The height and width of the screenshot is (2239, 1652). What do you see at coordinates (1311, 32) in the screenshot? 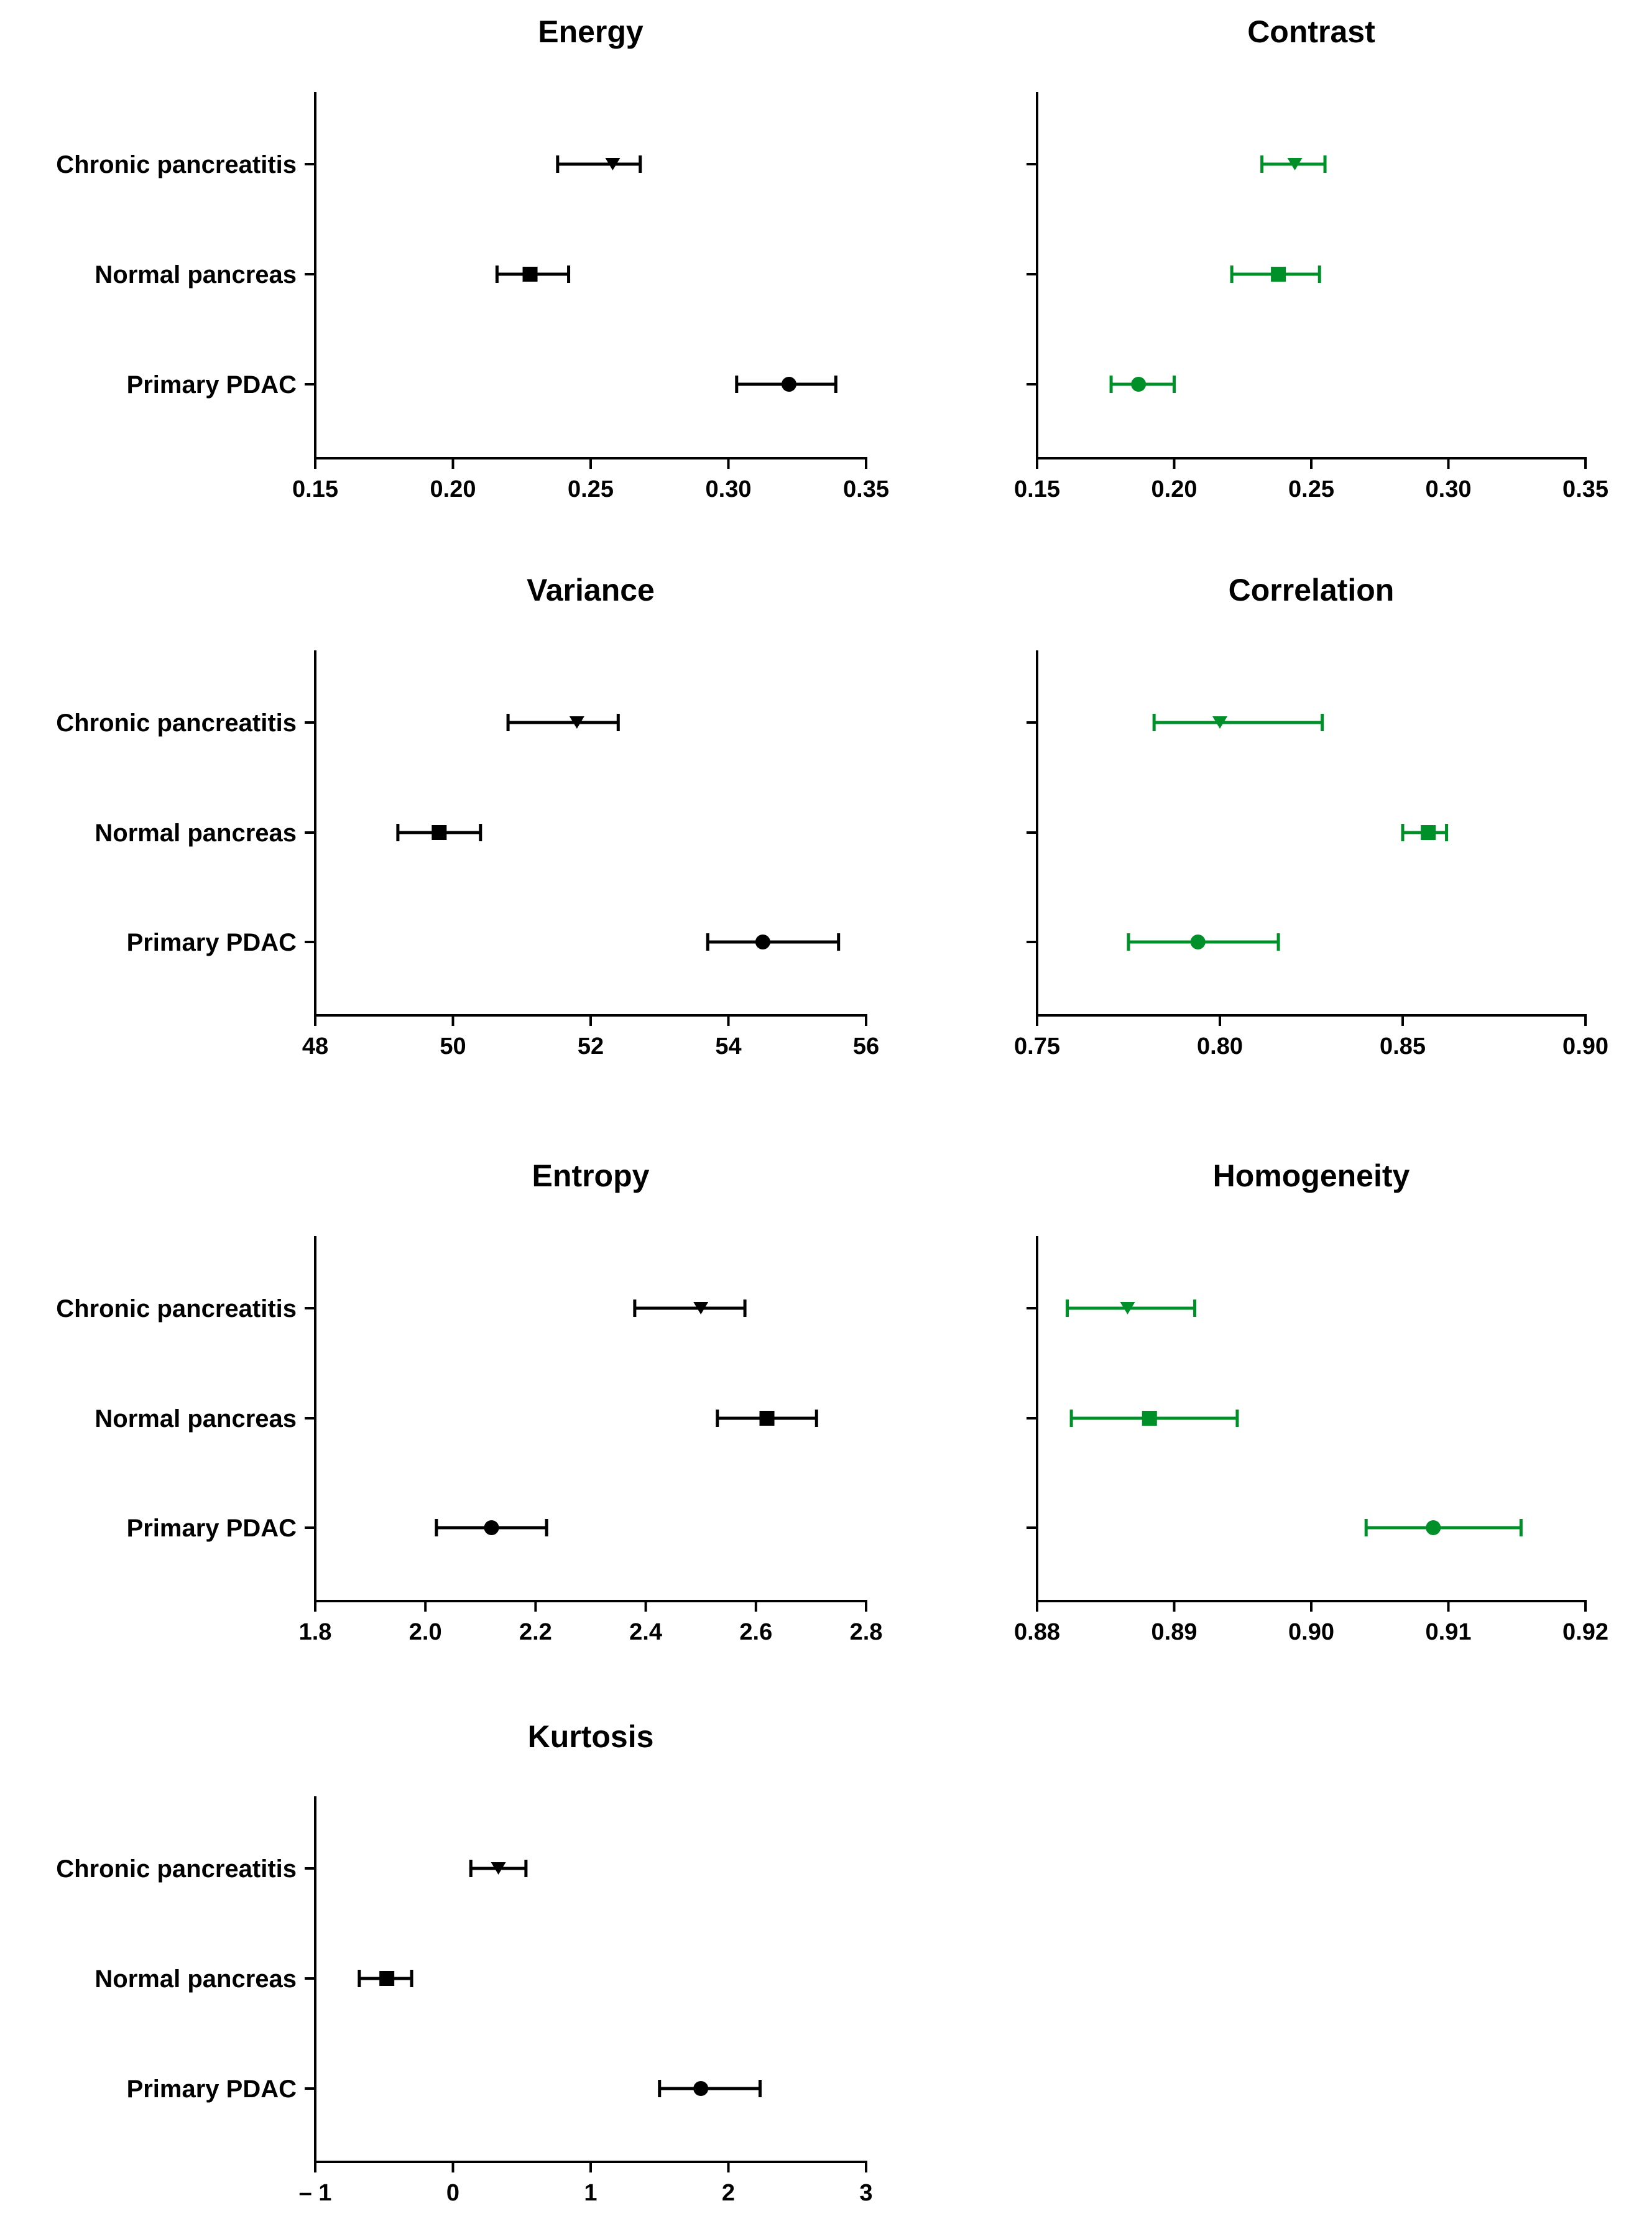
I see `contrast-title: Contrast` at bounding box center [1311, 32].